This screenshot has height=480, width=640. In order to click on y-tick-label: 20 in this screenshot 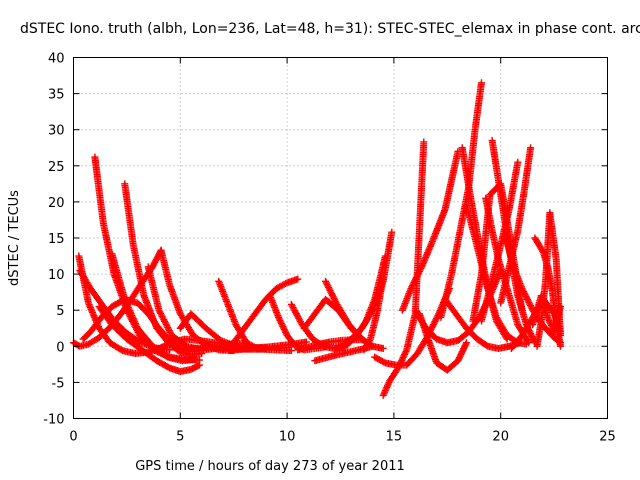, I will do `click(56, 203)`.